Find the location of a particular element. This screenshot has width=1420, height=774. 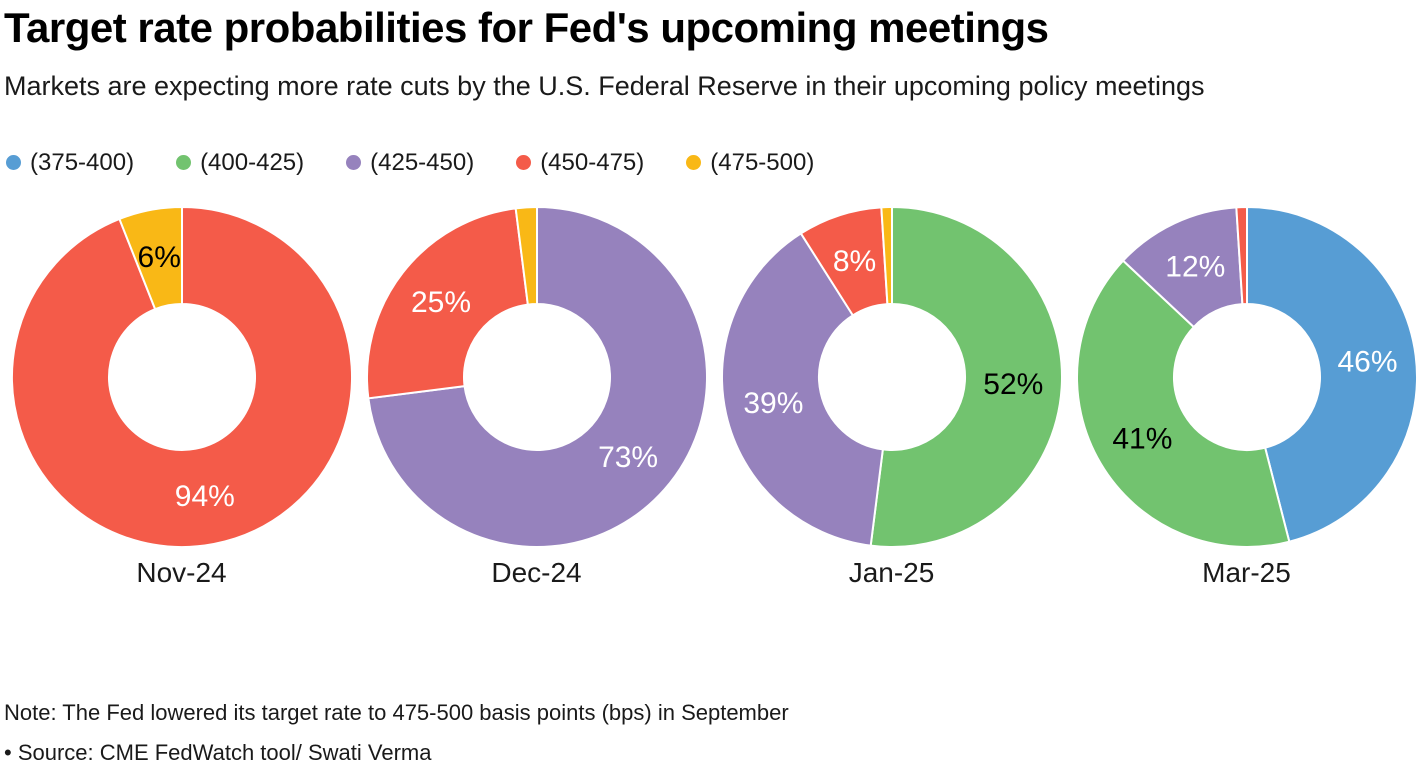

donut-chart-dec-24: 73% 25% is located at coordinates (537, 377).